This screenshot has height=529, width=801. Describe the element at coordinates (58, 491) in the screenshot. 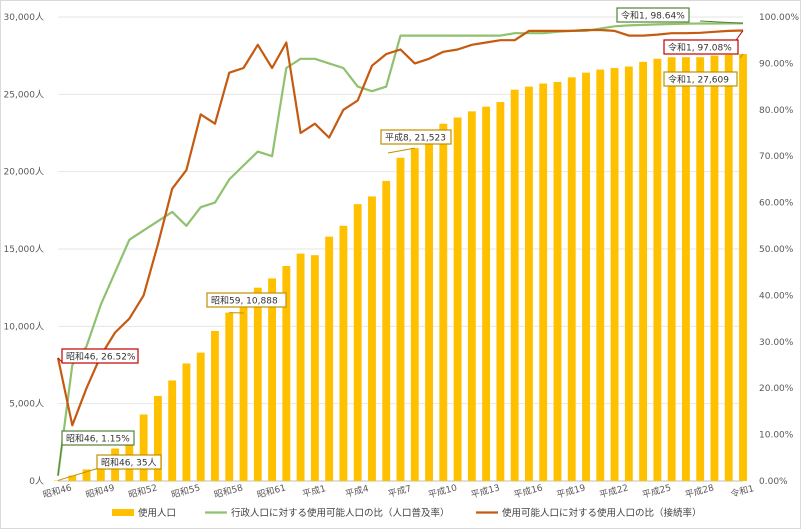

I see `x-tick-label: 昭和46` at that location.